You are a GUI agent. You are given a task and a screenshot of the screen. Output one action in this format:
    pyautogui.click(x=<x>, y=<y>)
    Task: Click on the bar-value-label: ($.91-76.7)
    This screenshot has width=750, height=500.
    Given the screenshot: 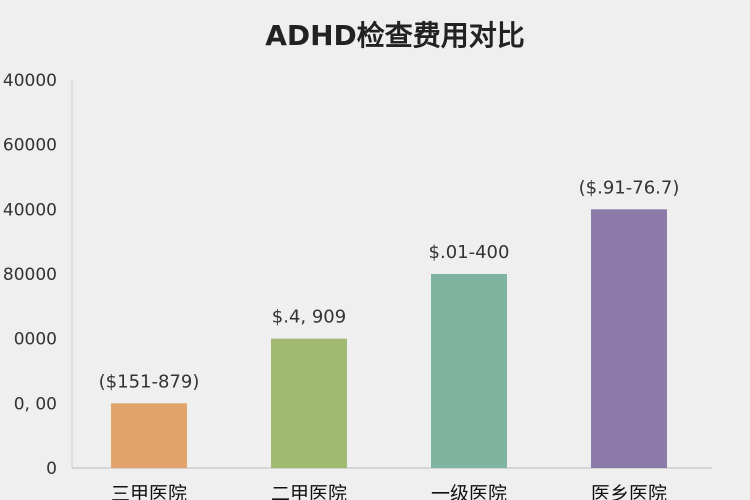 What is the action you would take?
    pyautogui.click(x=629, y=187)
    